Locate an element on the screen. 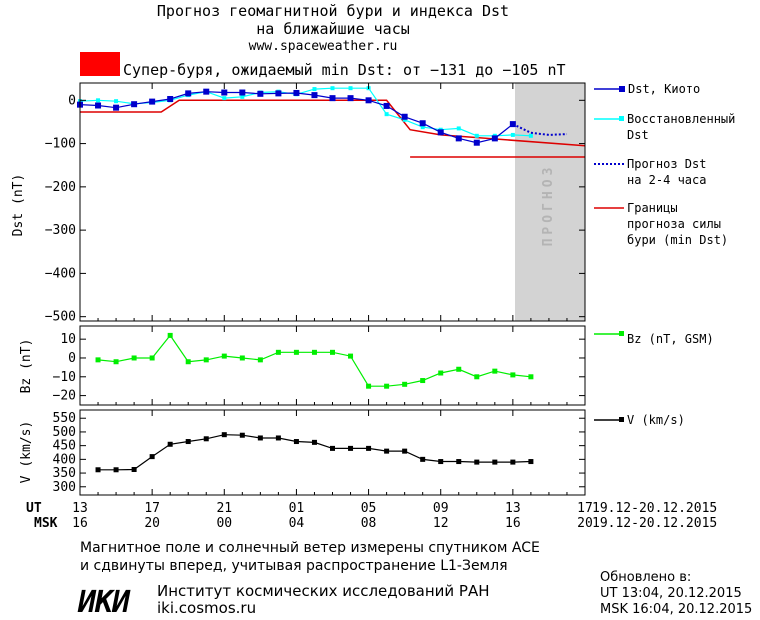 Image resolution: width=760 pixels, height=620 pixels. x-tick-label-msk: 20 is located at coordinates (585, 523).